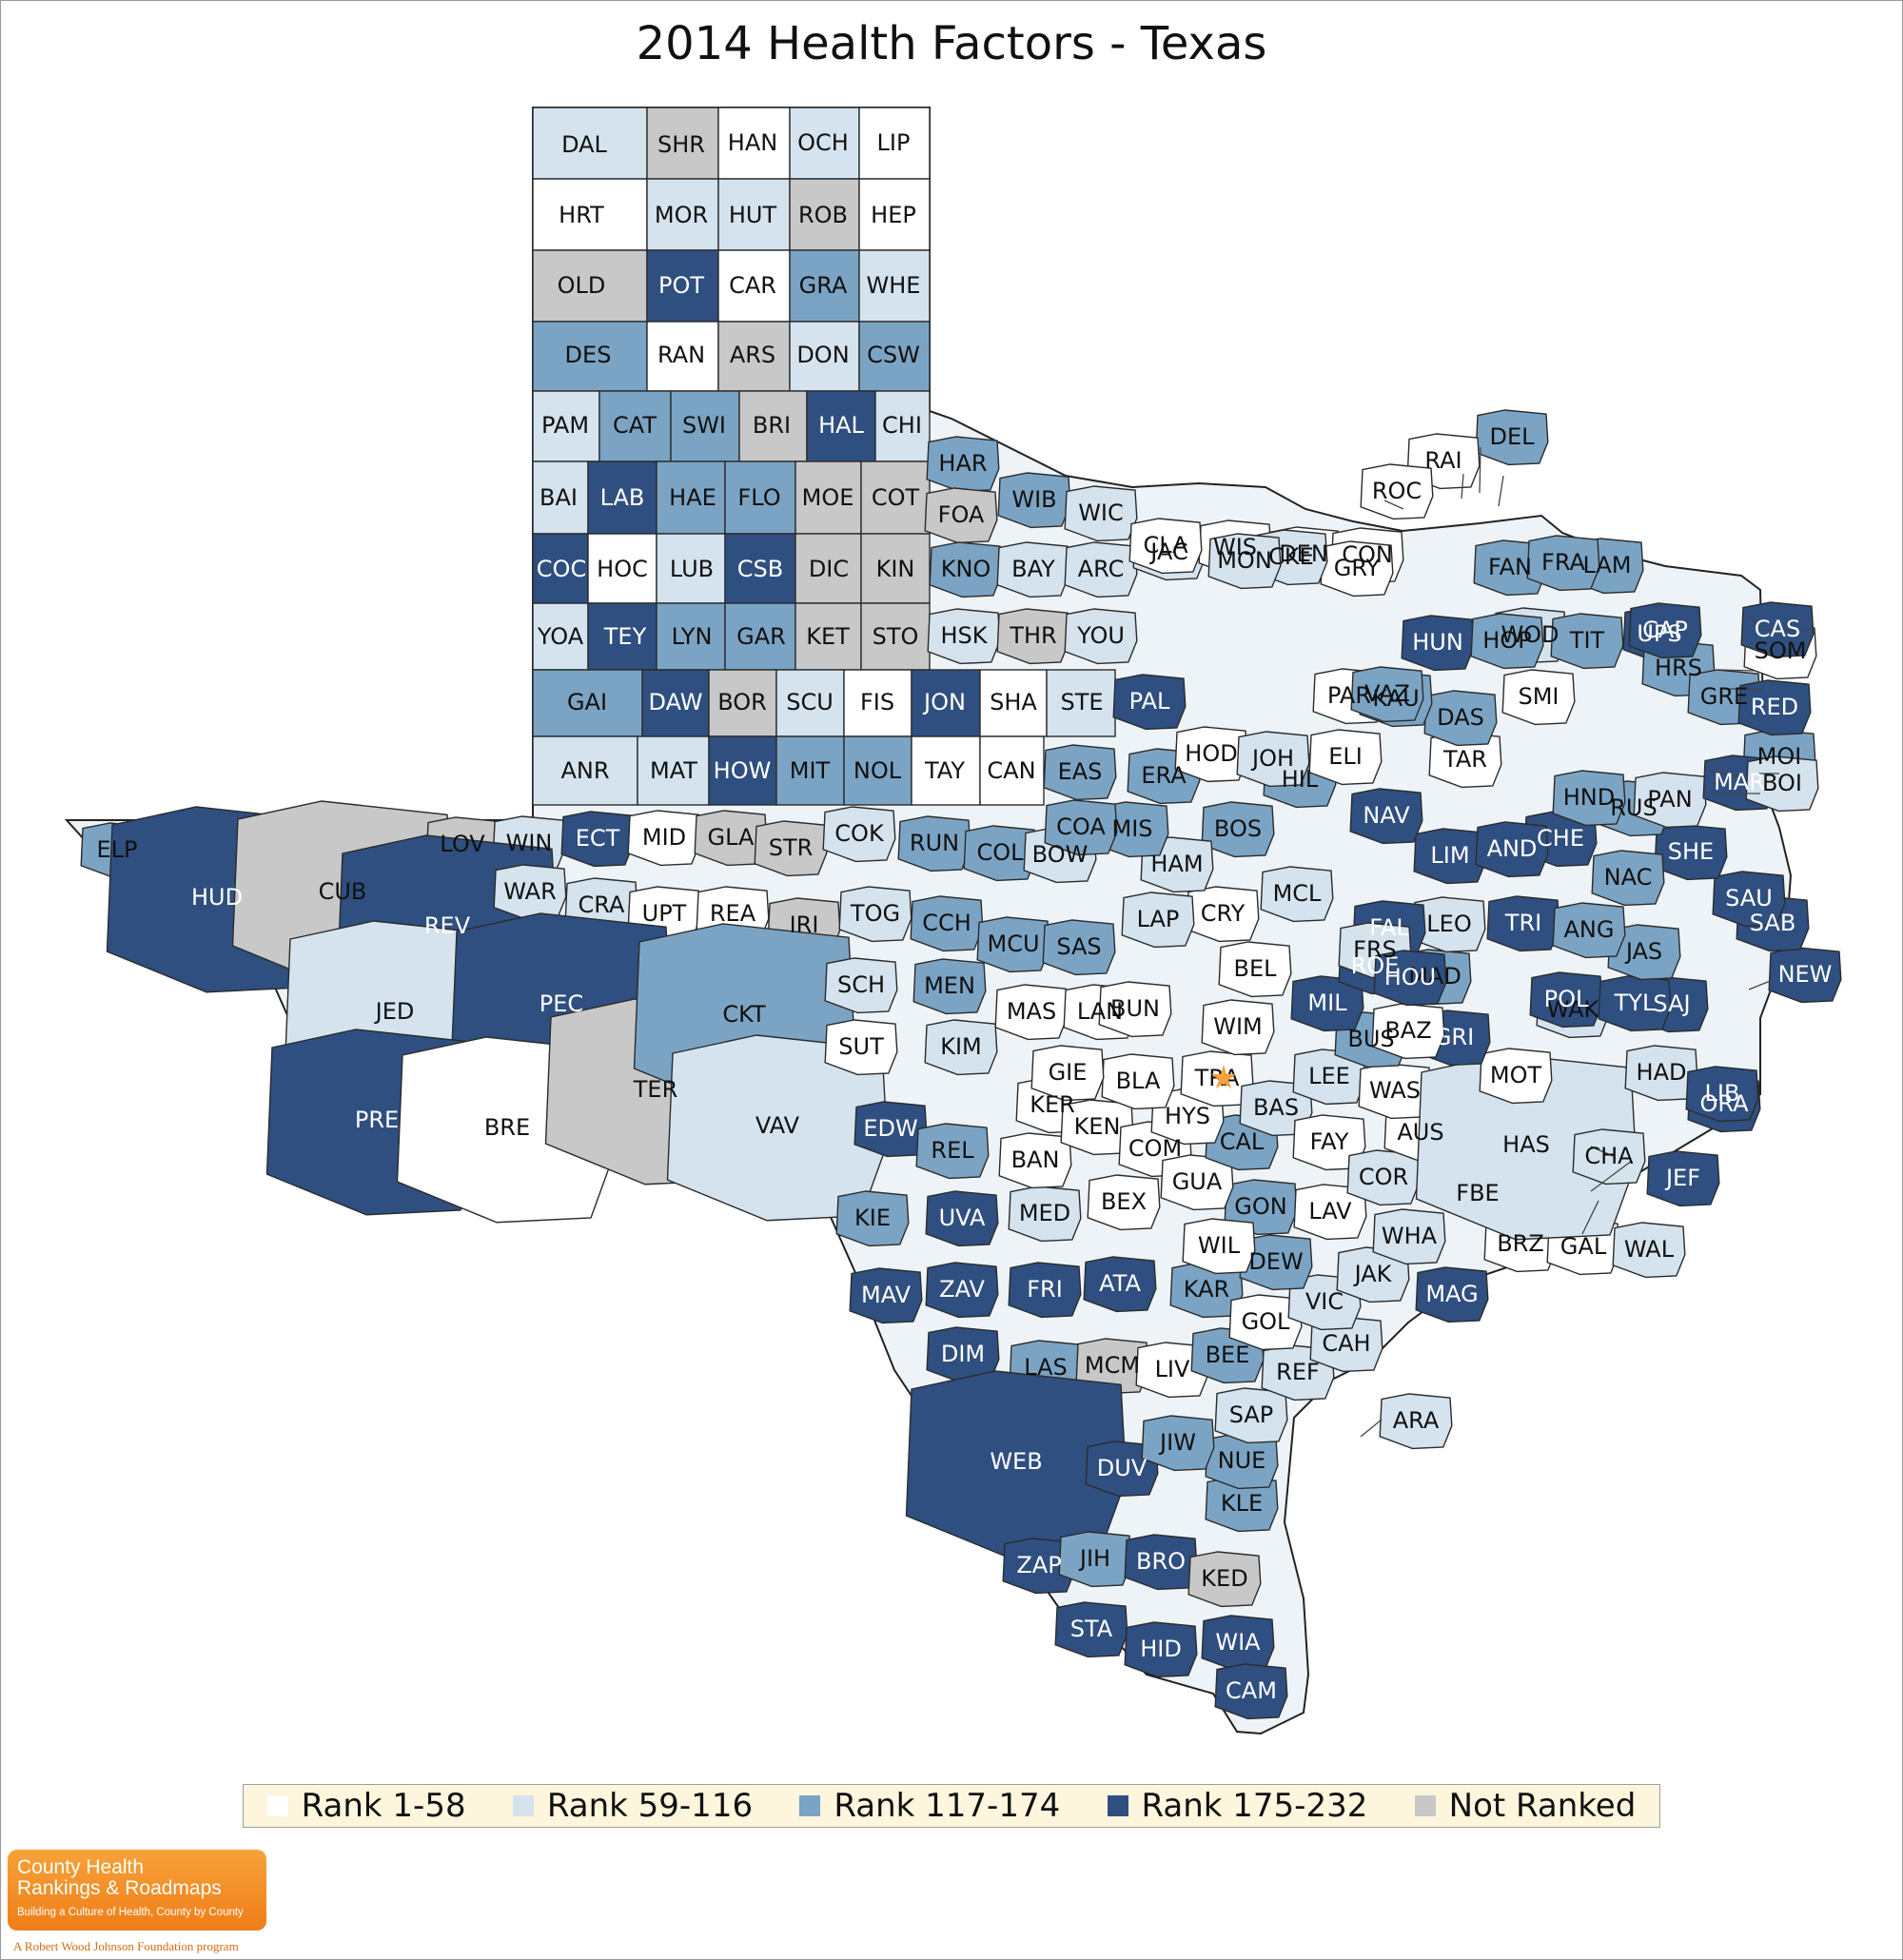  Describe the element at coordinates (1122, 1469) in the screenshot. I see `county-duv` at that location.